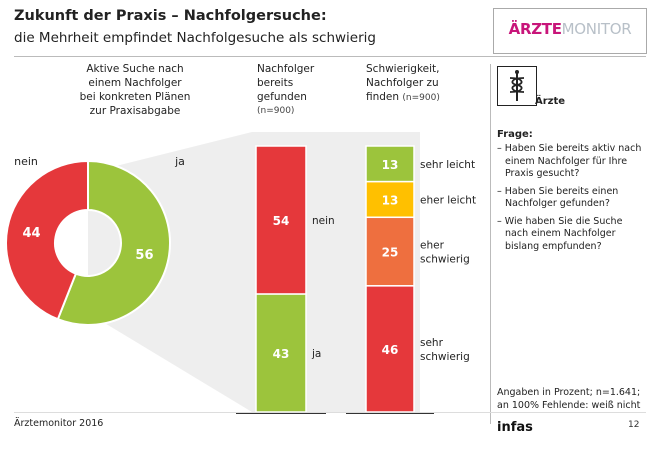 Image resolution: width=660 pixels, height=450 pixels. I want to click on bar2-label-1: eher leicht, so click(448, 200).